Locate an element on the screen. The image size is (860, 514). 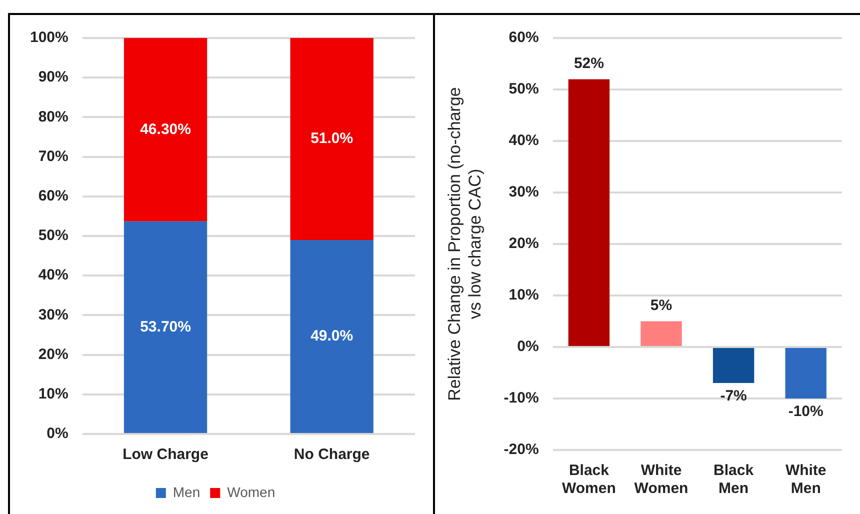
data-label: 5% is located at coordinates (661, 305).